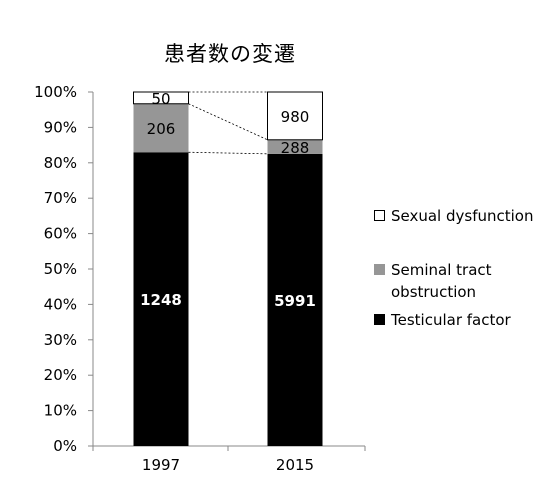  I want to click on data-label: 980, so click(295, 117).